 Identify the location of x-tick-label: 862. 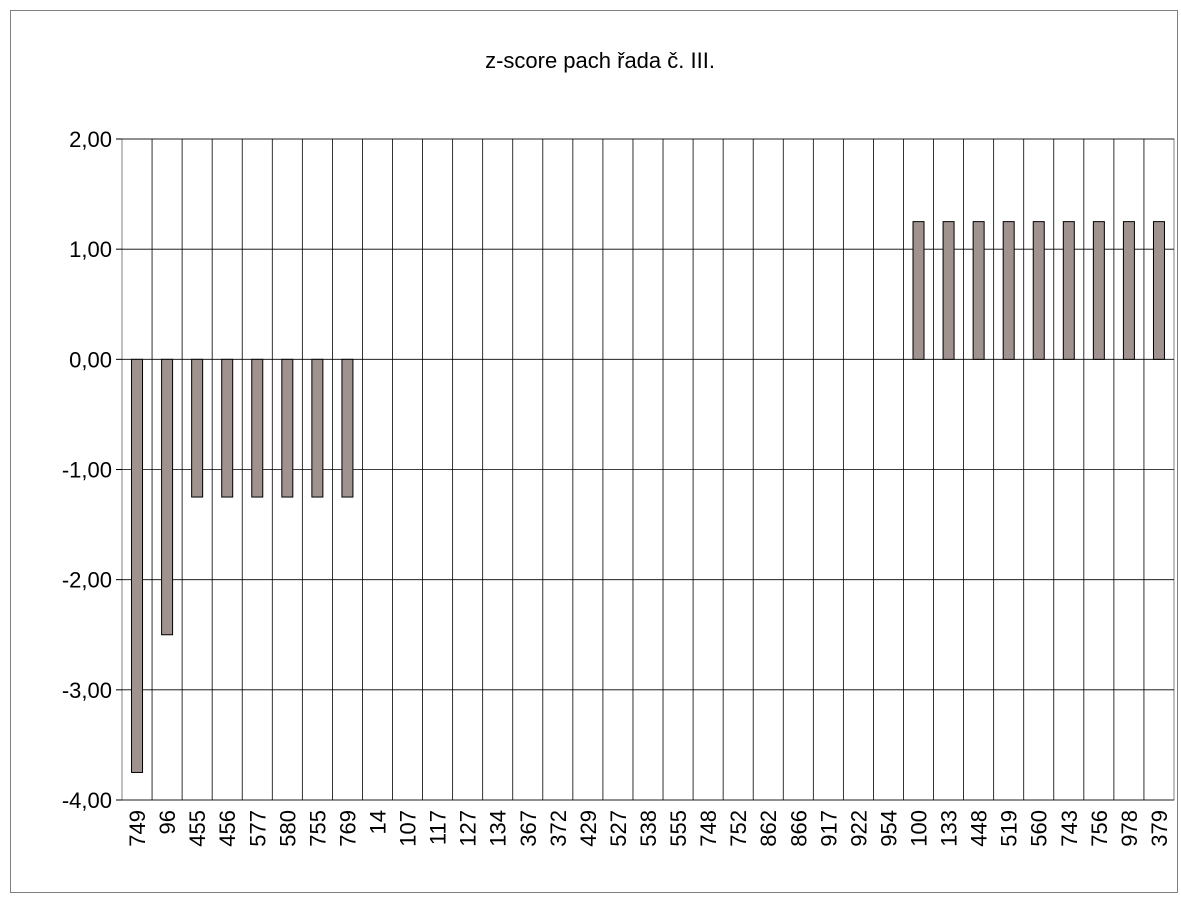
(768, 828).